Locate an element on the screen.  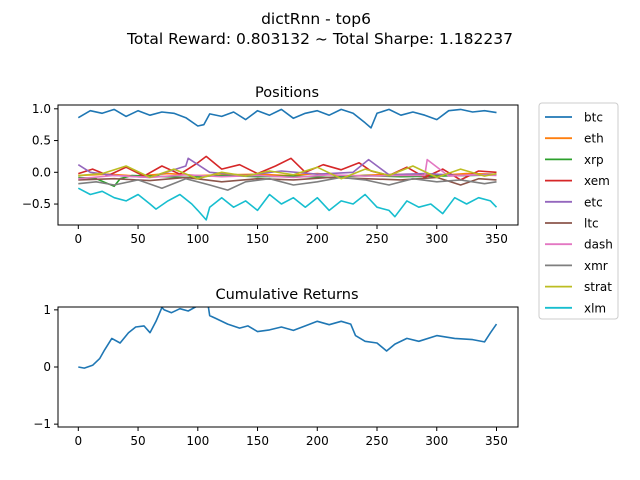
legend-label-strat: strat is located at coordinates (598, 287).